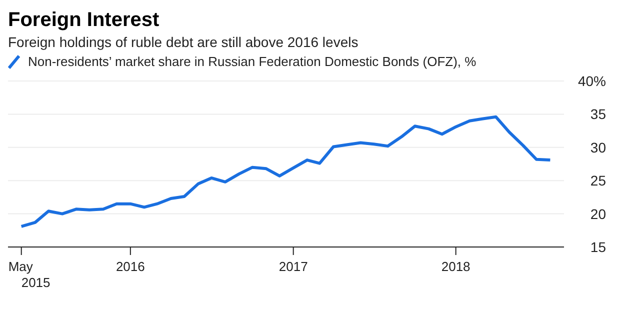 The width and height of the screenshot is (636, 333). What do you see at coordinates (598, 180) in the screenshot?
I see `y-tick-label: 25` at bounding box center [598, 180].